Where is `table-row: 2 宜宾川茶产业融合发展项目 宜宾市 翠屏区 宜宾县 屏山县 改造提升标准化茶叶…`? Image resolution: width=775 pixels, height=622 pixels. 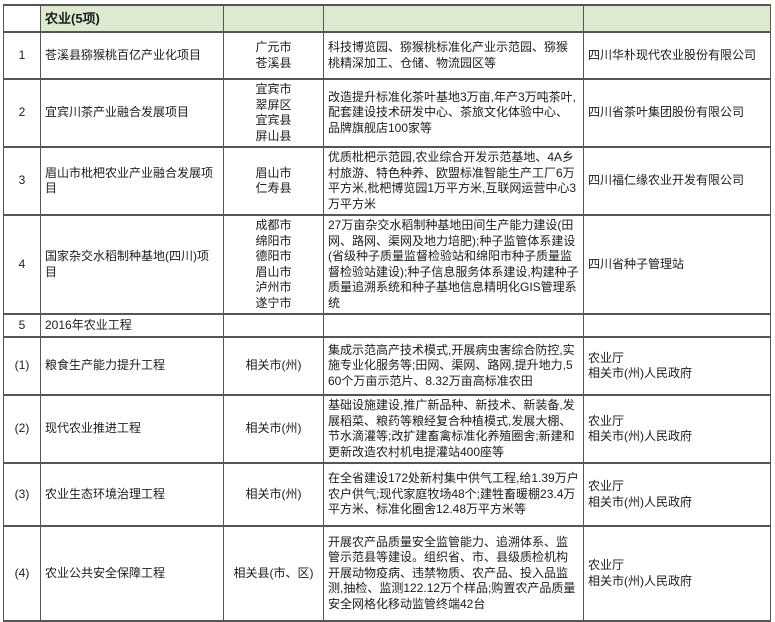 table-row: 2 宜宾川茶产业融合发展项目 宜宾市 翠屏区 宜宾县 屏山县 改造提升标准化茶叶… is located at coordinates (387, 113).